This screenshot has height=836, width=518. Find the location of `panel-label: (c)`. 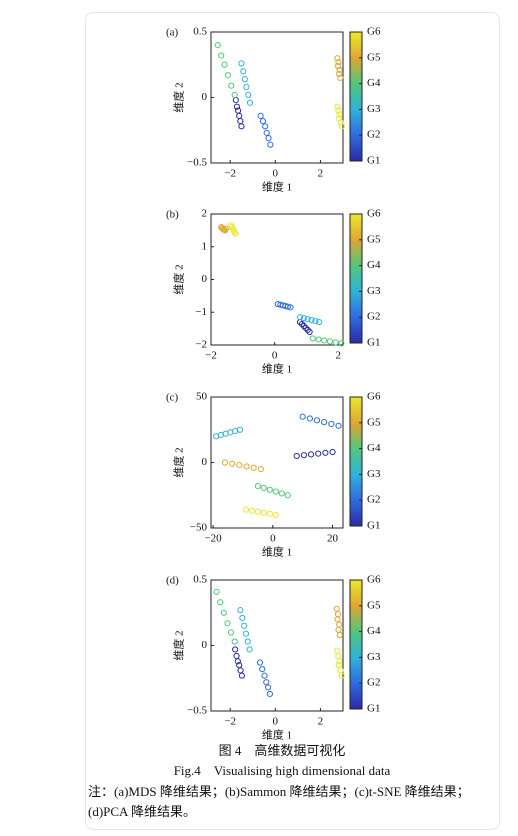

panel-label: (c) is located at coordinates (172, 398).